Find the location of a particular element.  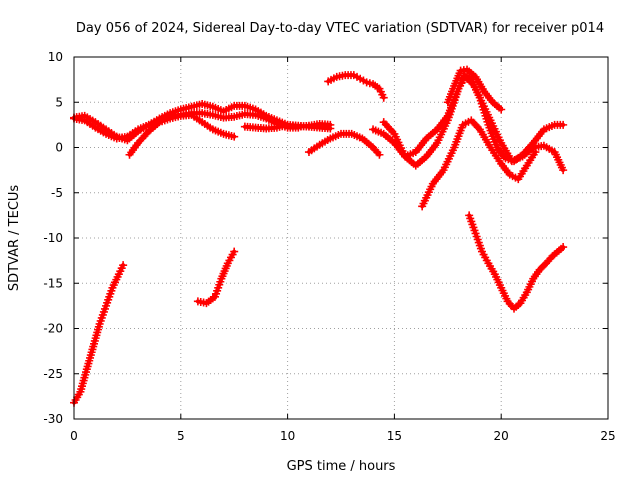

x-tick-label: 10 is located at coordinates (287, 436).